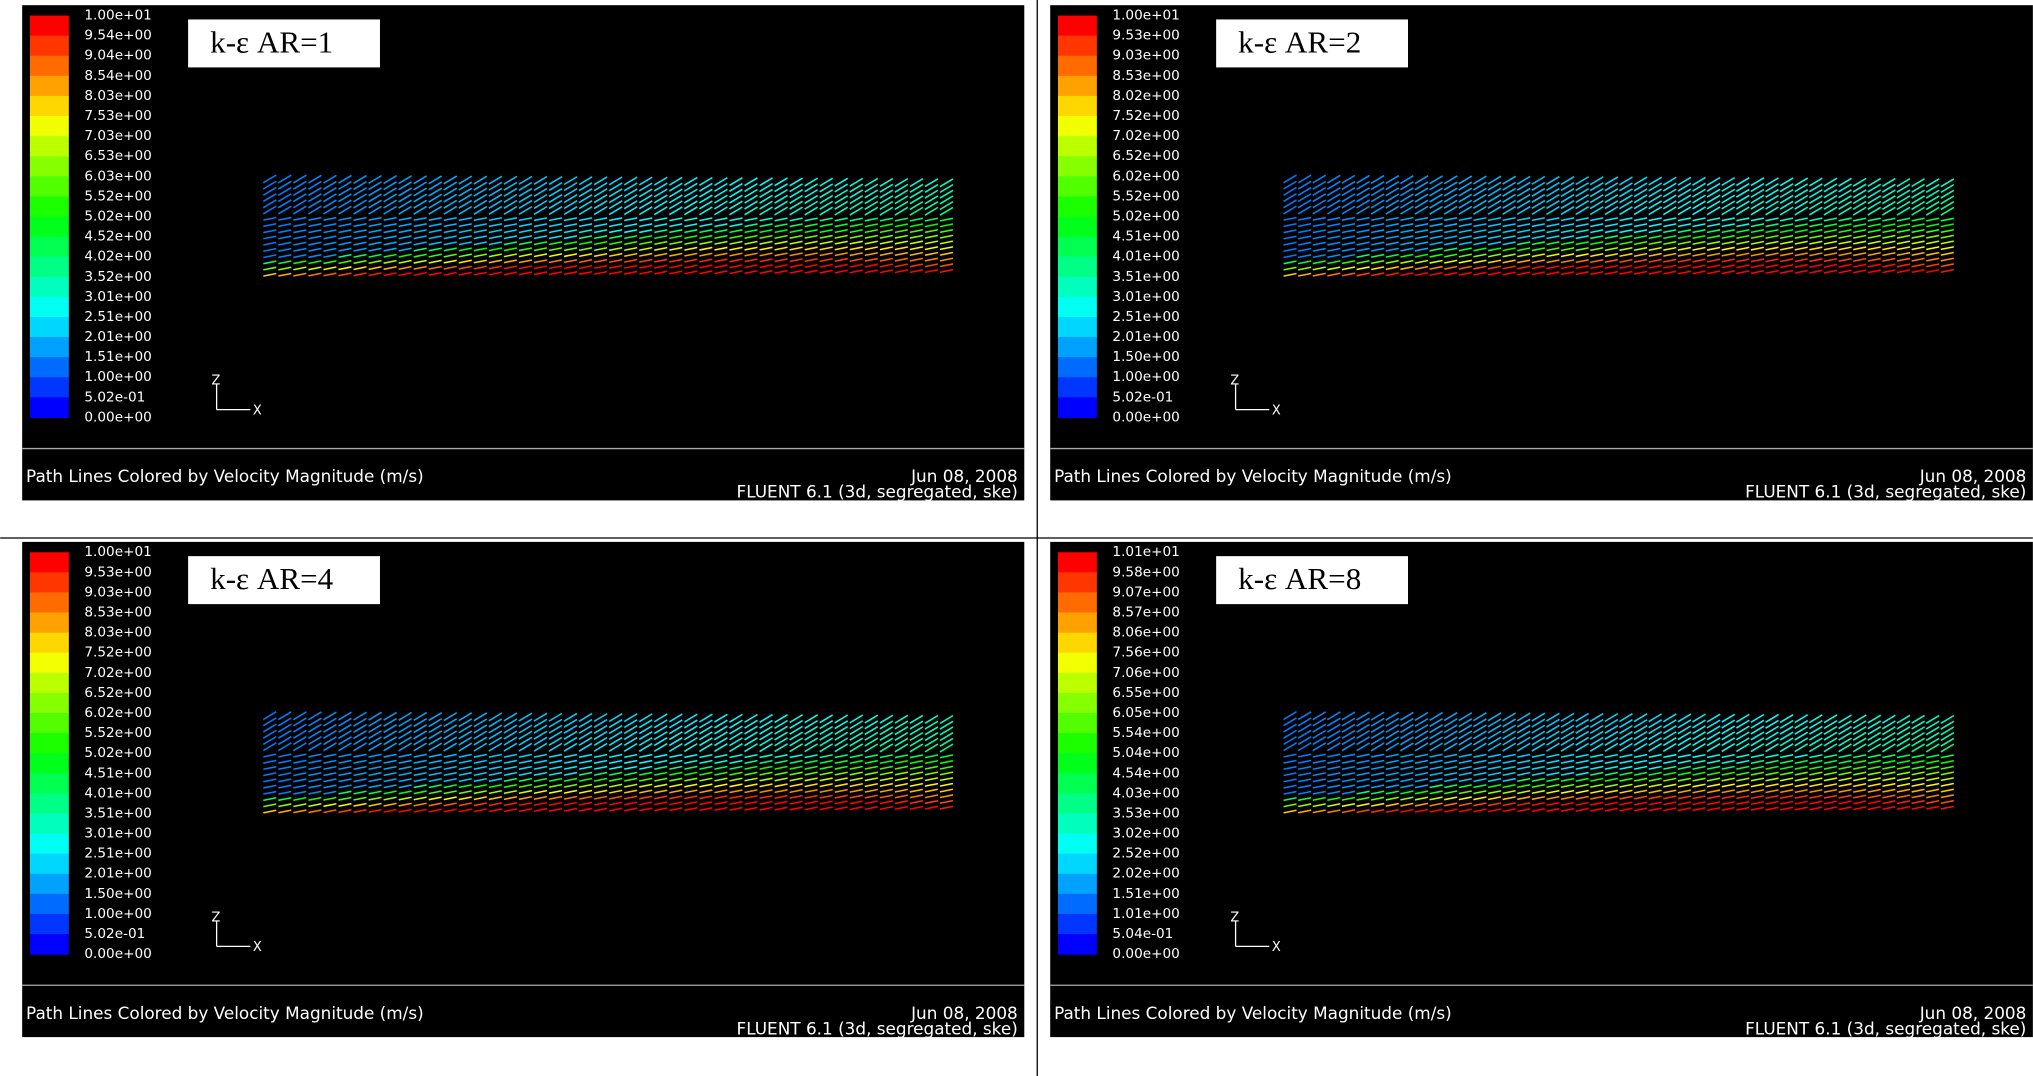 The height and width of the screenshot is (1076, 2033). What do you see at coordinates (1145, 894) in the screenshot?
I see `colorbar-label: 1.51e+00` at bounding box center [1145, 894].